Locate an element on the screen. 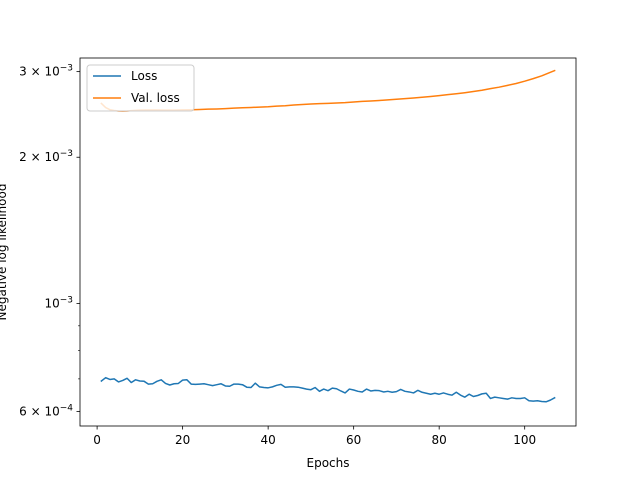 This screenshot has width=640, height=480. y-axis-label: Negative log likelihood is located at coordinates (4, 252).